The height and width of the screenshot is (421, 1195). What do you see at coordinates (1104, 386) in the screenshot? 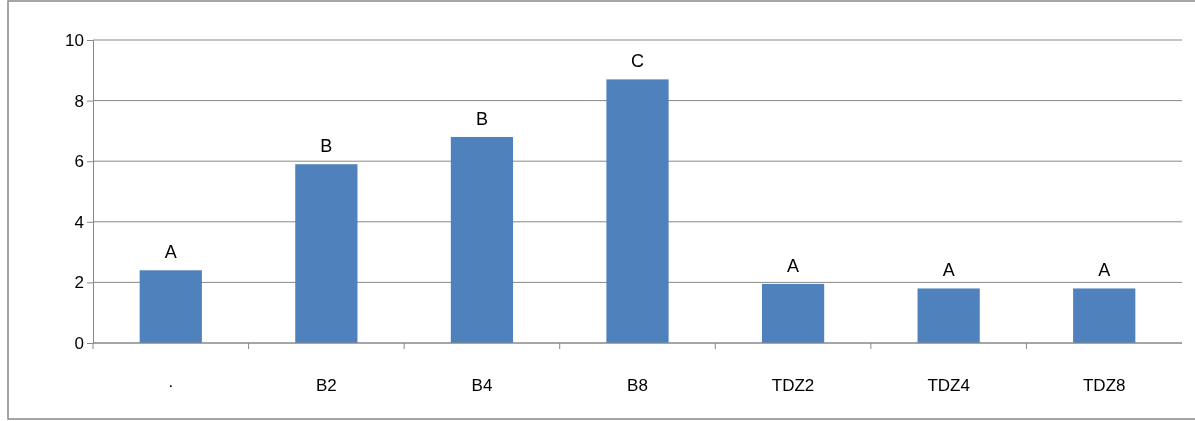
I see `x-tick-label: TDZ8` at bounding box center [1104, 386].